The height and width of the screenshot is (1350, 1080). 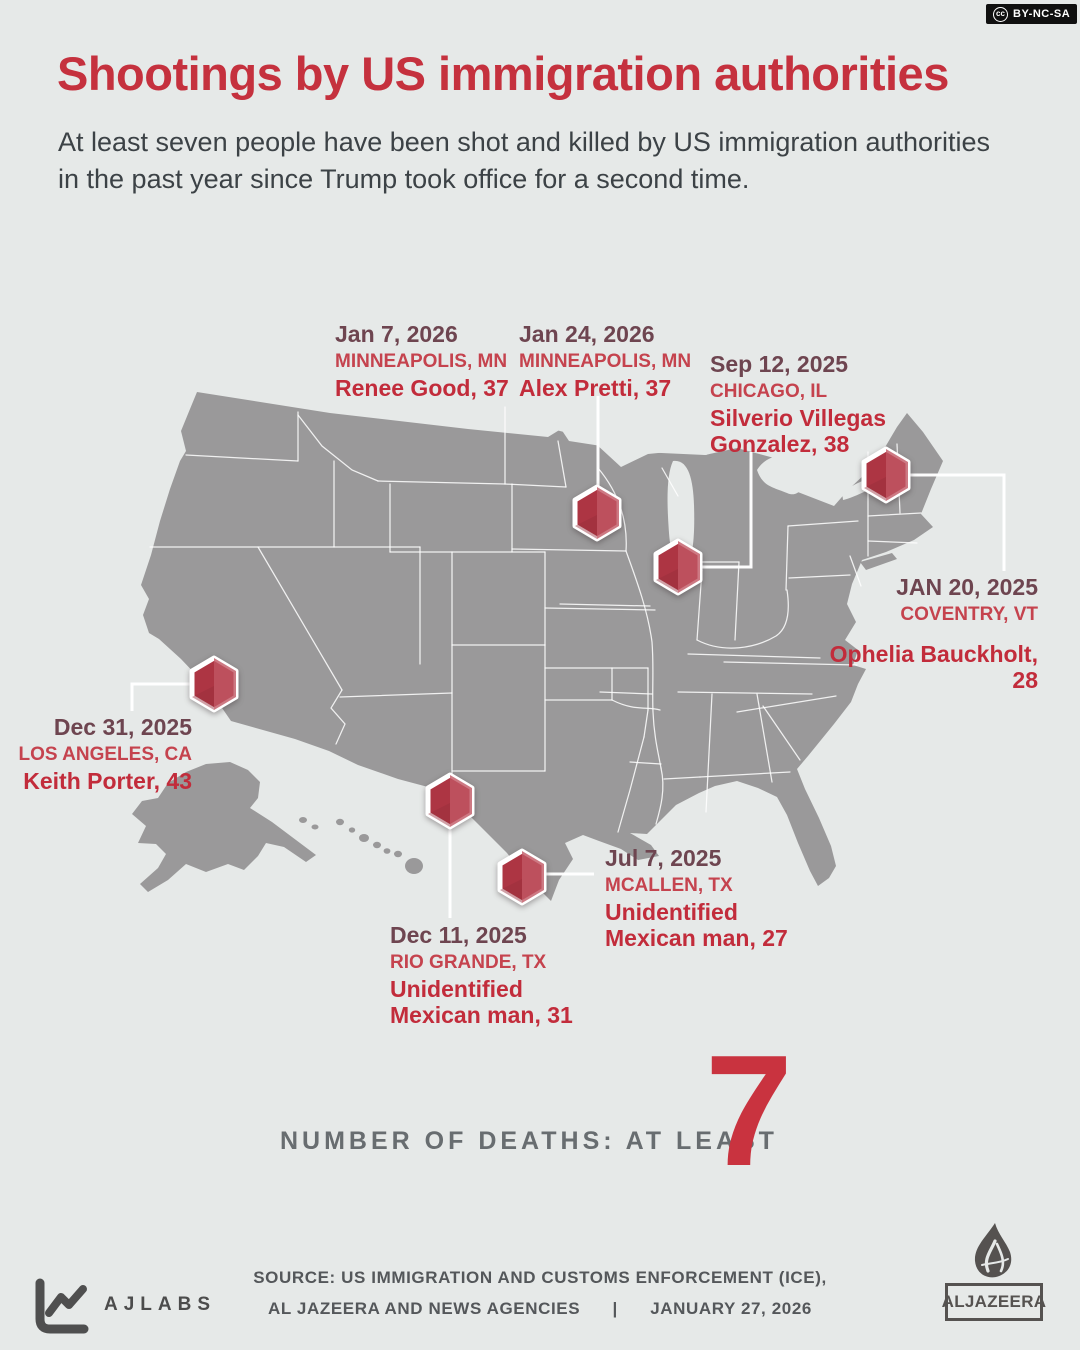 I want to click on long-island-shape, so click(x=878, y=561).